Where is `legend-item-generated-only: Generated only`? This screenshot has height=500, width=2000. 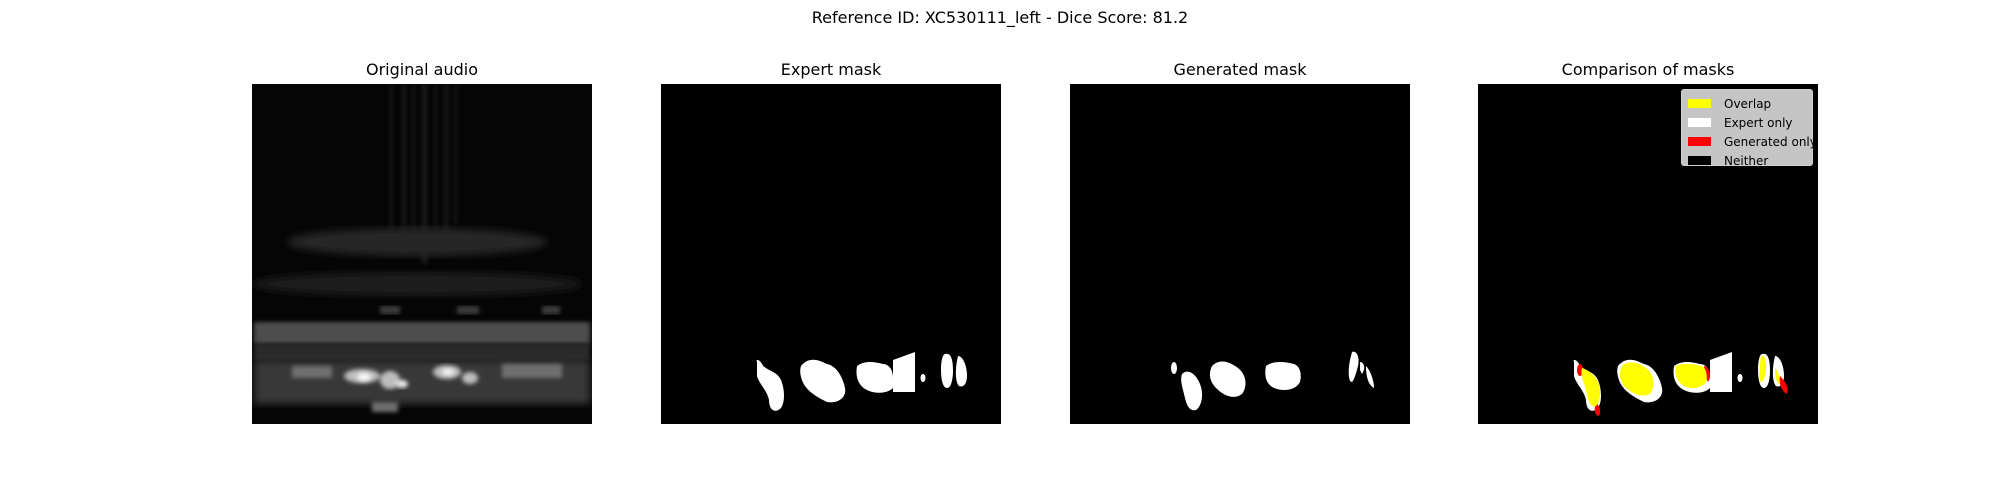 legend-item-generated-only: Generated only is located at coordinates (1752, 141).